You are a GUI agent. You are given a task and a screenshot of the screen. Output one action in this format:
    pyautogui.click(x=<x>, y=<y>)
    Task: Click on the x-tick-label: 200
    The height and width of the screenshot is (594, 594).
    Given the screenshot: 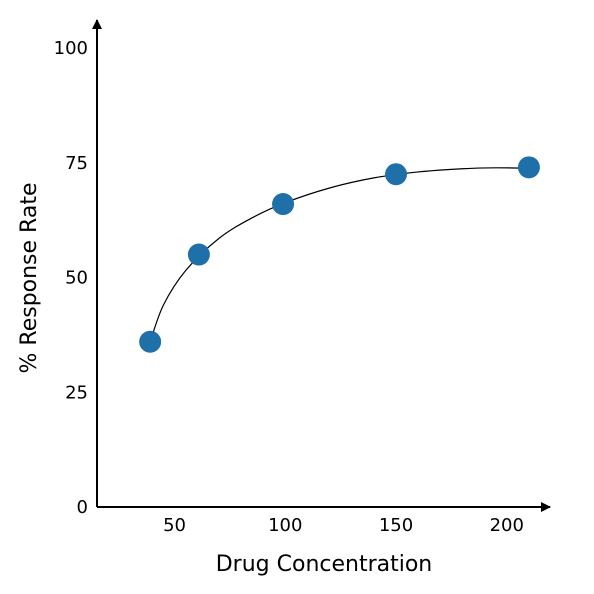 What is the action you would take?
    pyautogui.click(x=507, y=525)
    